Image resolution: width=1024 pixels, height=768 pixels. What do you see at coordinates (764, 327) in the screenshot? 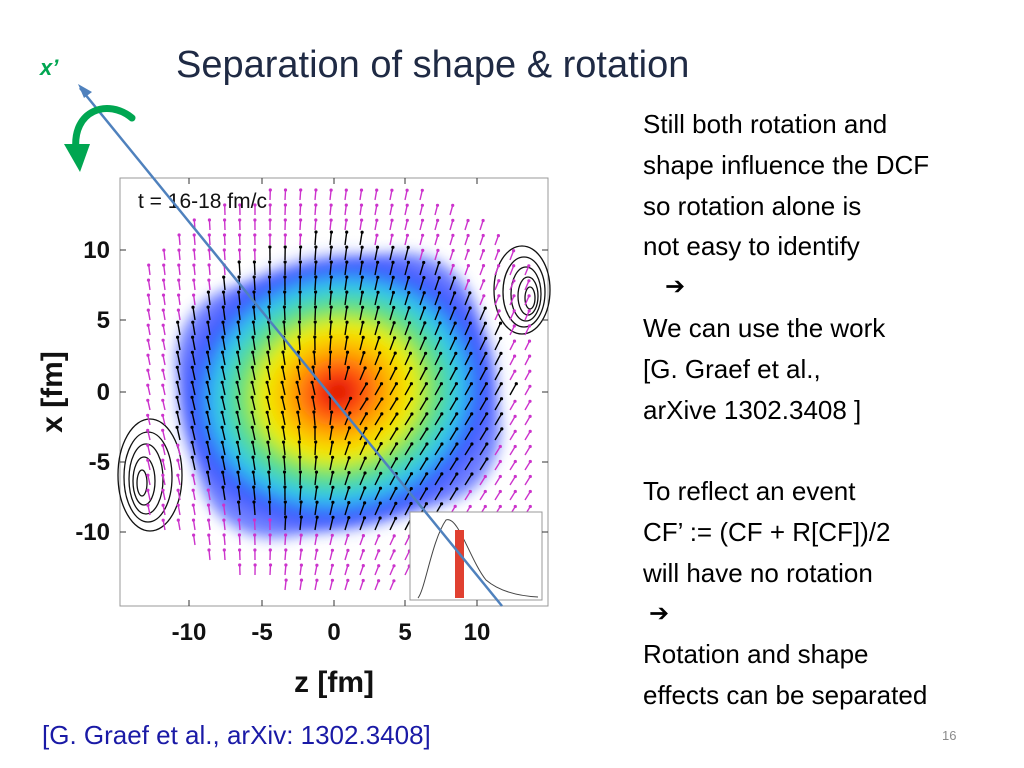
I see `text-line: We can use the work` at bounding box center [764, 327].